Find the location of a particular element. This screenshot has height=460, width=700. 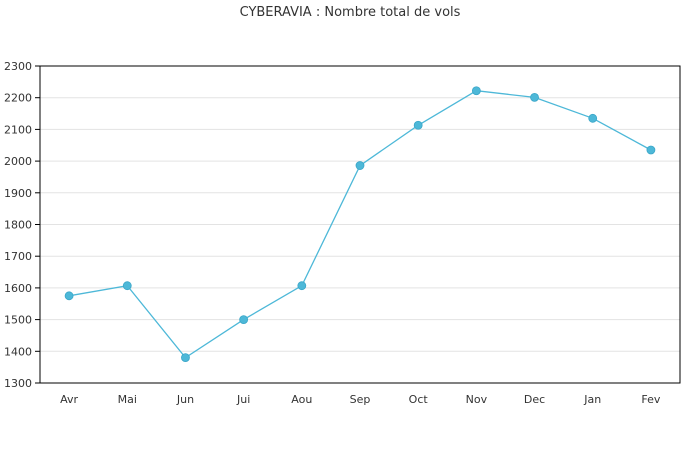

y-tick-label: 1600 is located at coordinates (18, 288).